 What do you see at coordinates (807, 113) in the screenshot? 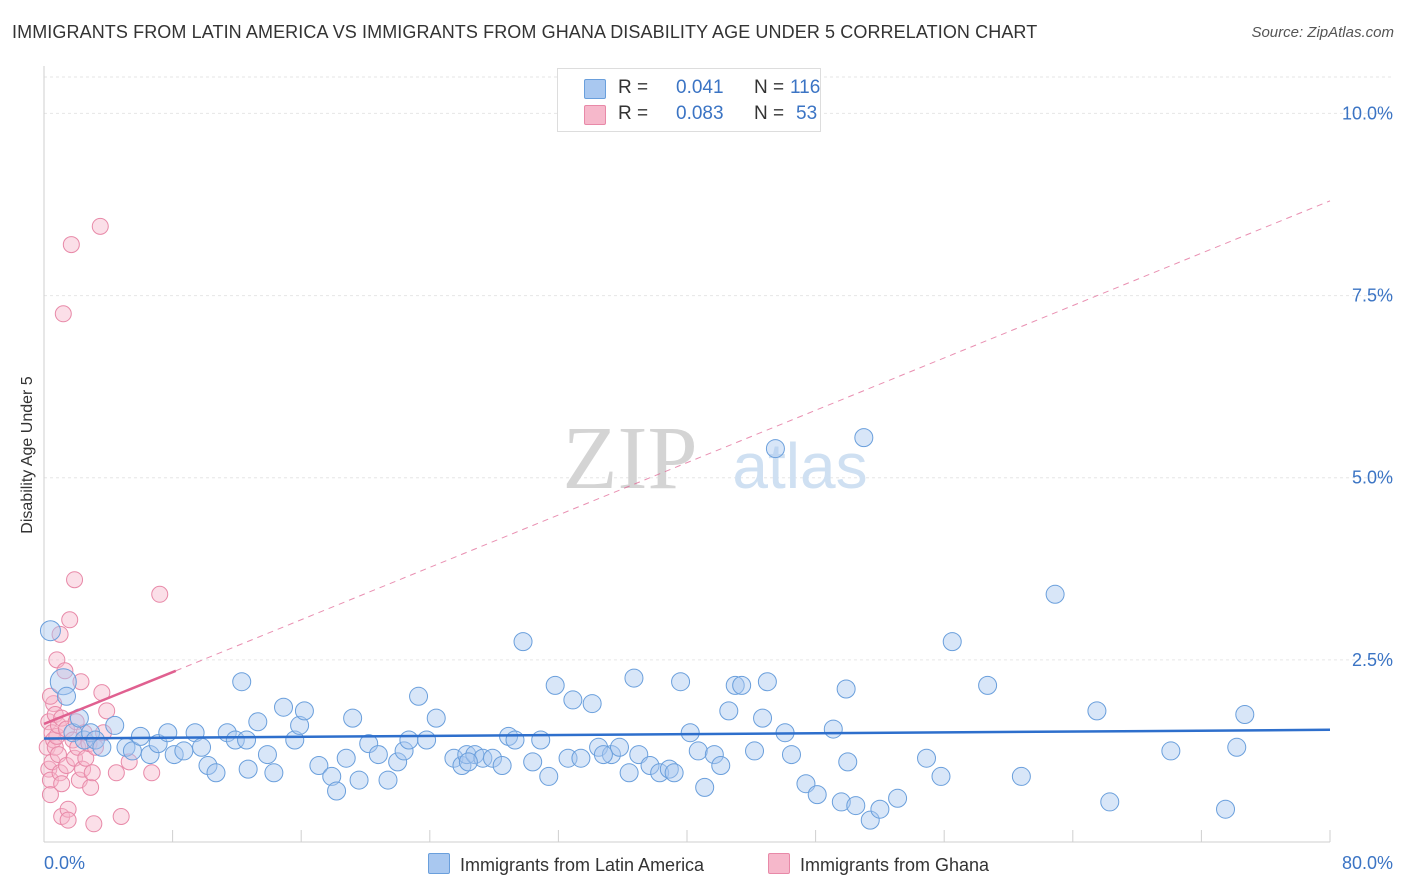
I see `legend-n-value: 53` at bounding box center [807, 113].